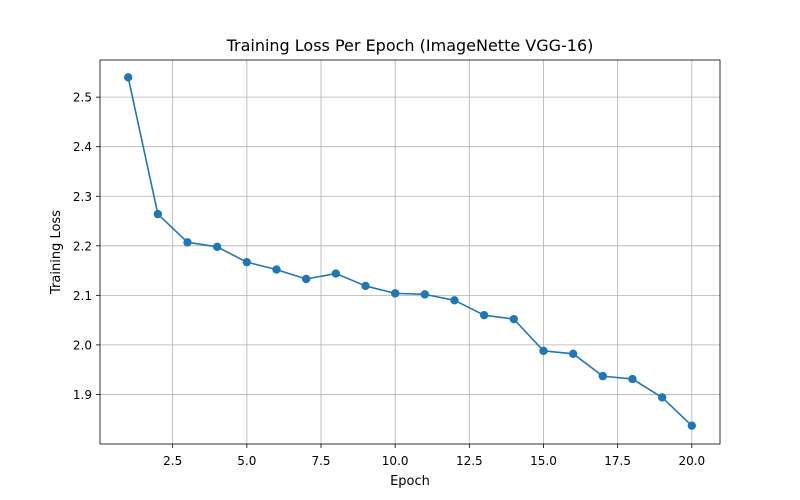  I want to click on x-tick-label: 10.0, so click(395, 461).